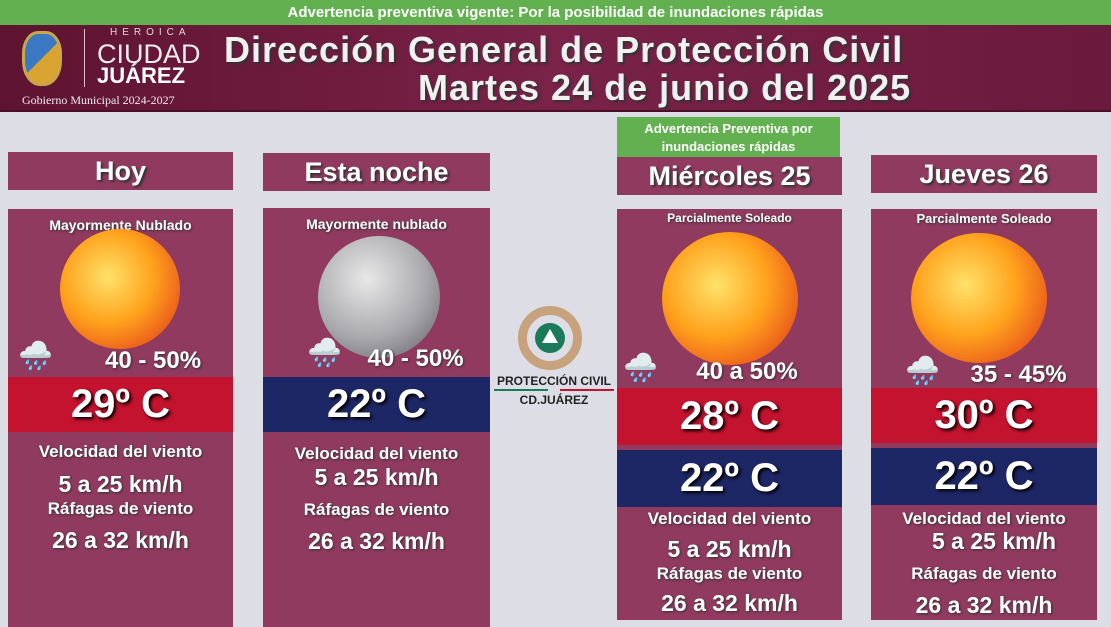 This screenshot has width=1111, height=627. I want to click on logo-ciudad: CIUDAD, so click(149, 54).